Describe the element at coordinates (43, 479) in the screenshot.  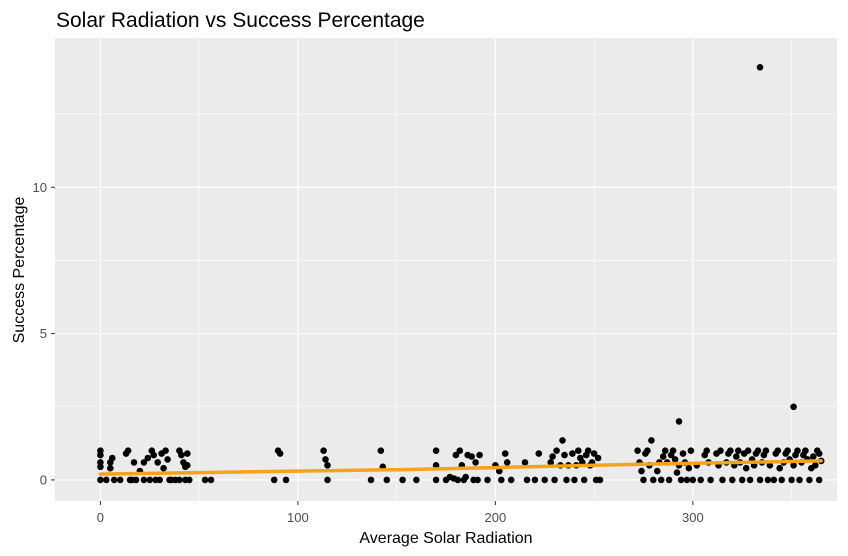
I see `y-tick-label: 0` at that location.